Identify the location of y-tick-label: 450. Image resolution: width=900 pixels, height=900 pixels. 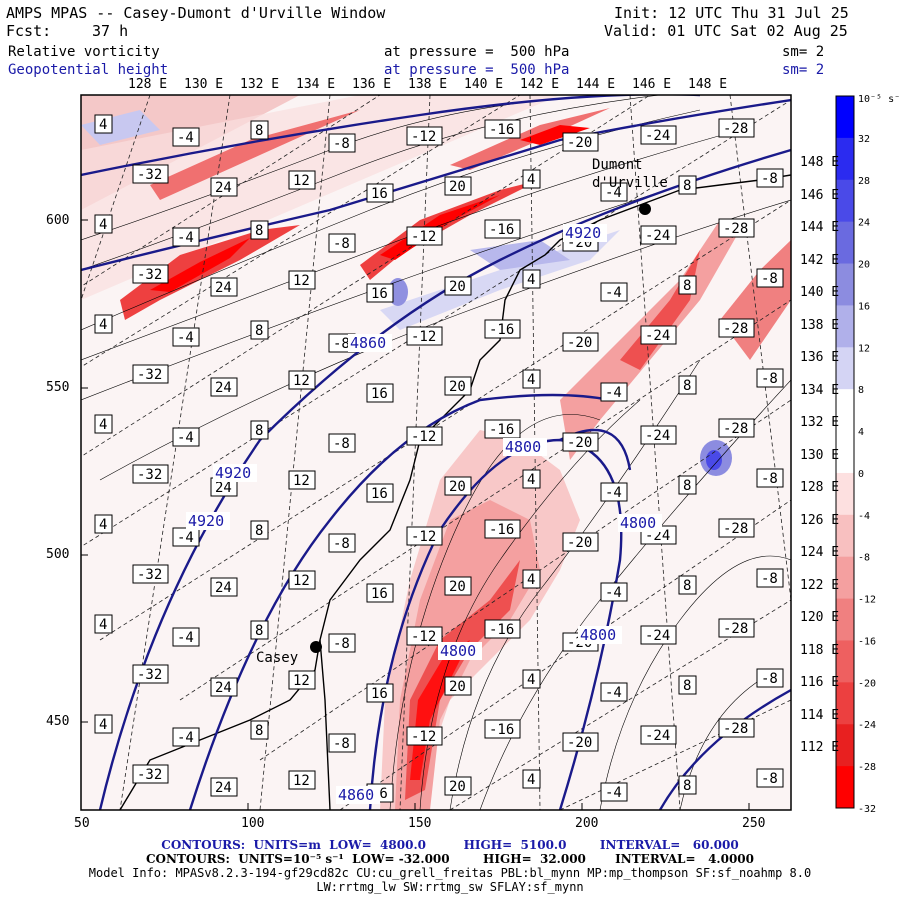
(58, 721).